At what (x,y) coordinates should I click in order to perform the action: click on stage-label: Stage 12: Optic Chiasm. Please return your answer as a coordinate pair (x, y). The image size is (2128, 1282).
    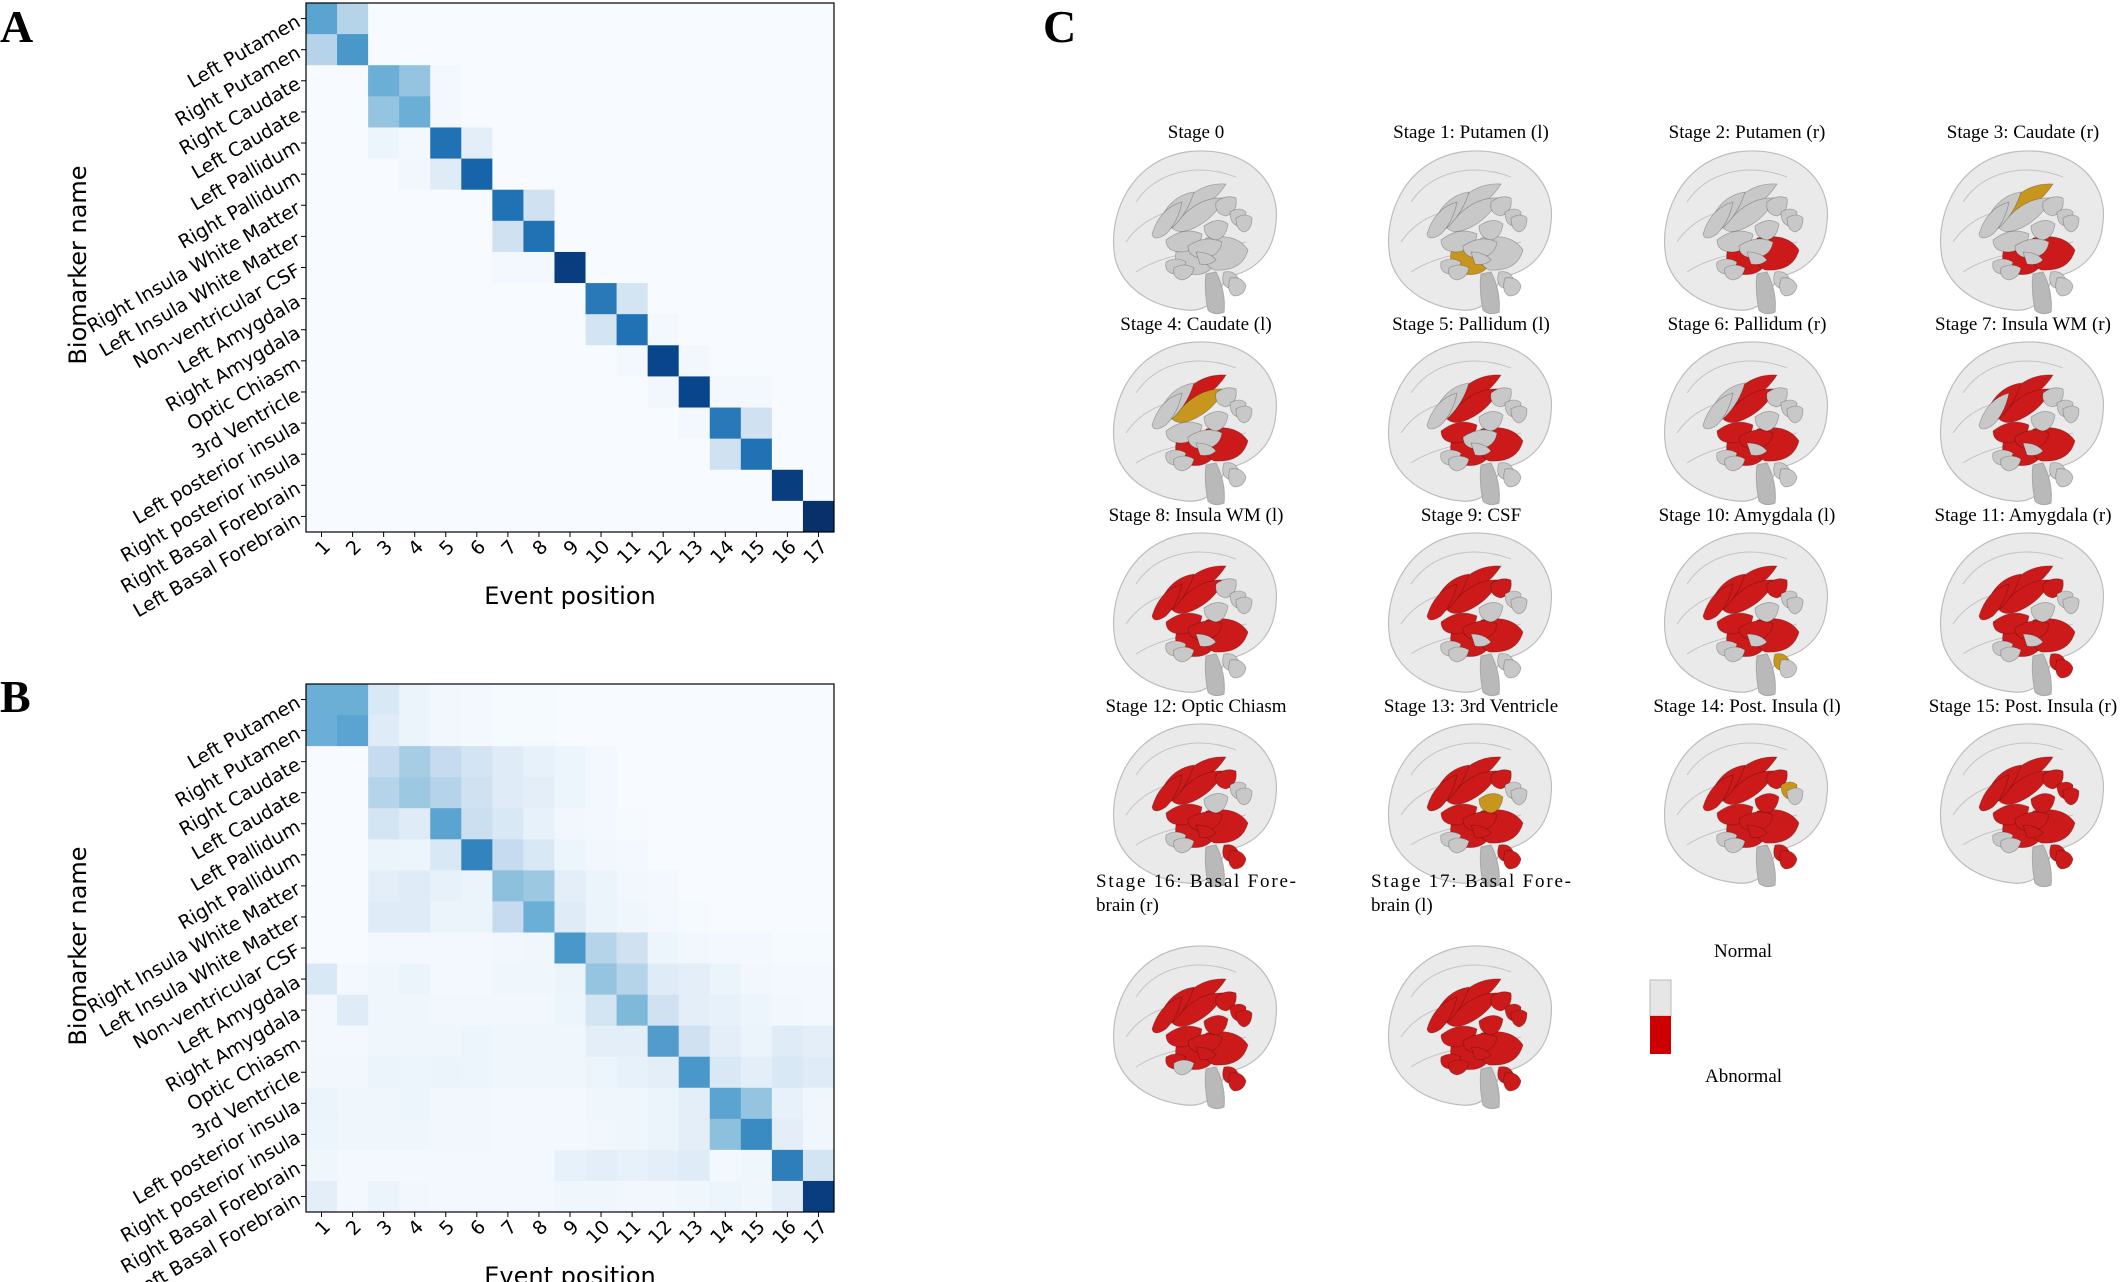
    Looking at the image, I should click on (1195, 706).